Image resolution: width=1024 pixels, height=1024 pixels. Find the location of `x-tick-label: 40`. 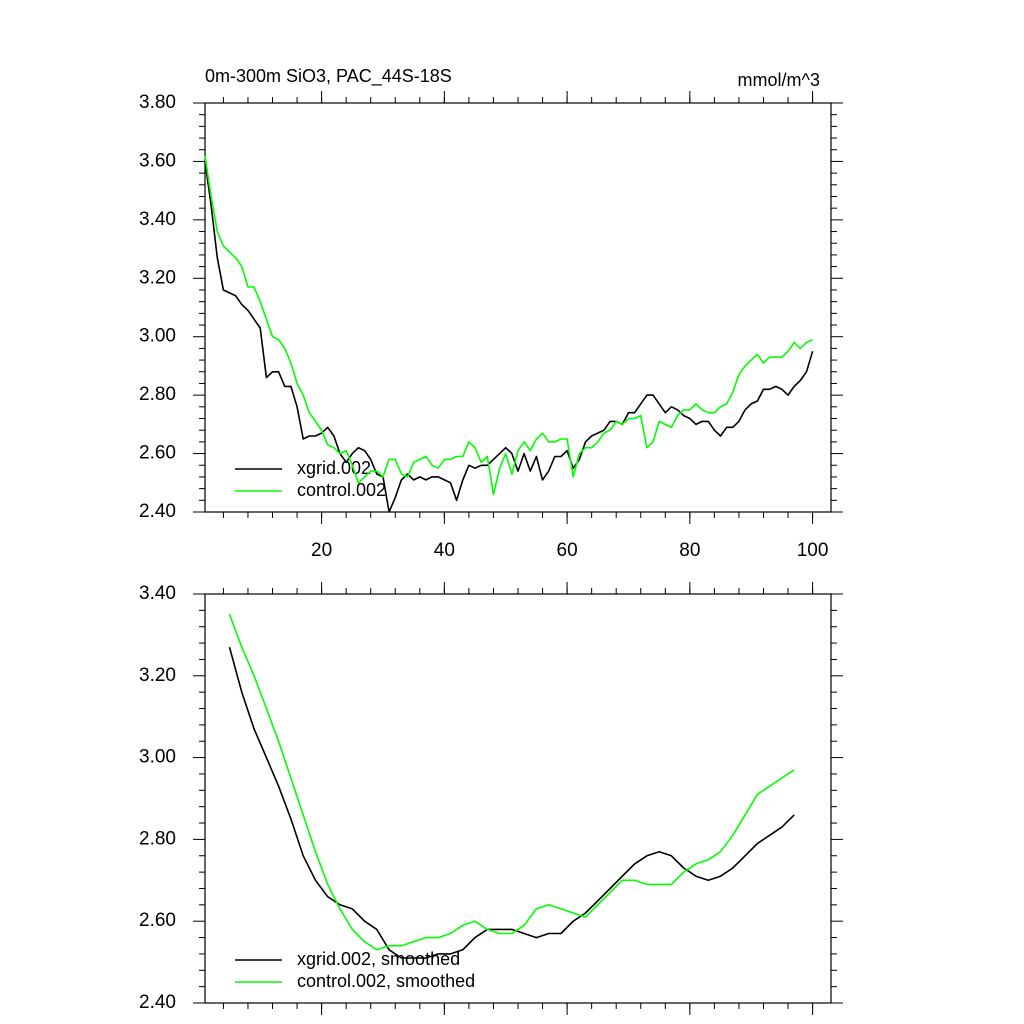

x-tick-label: 40 is located at coordinates (444, 550).